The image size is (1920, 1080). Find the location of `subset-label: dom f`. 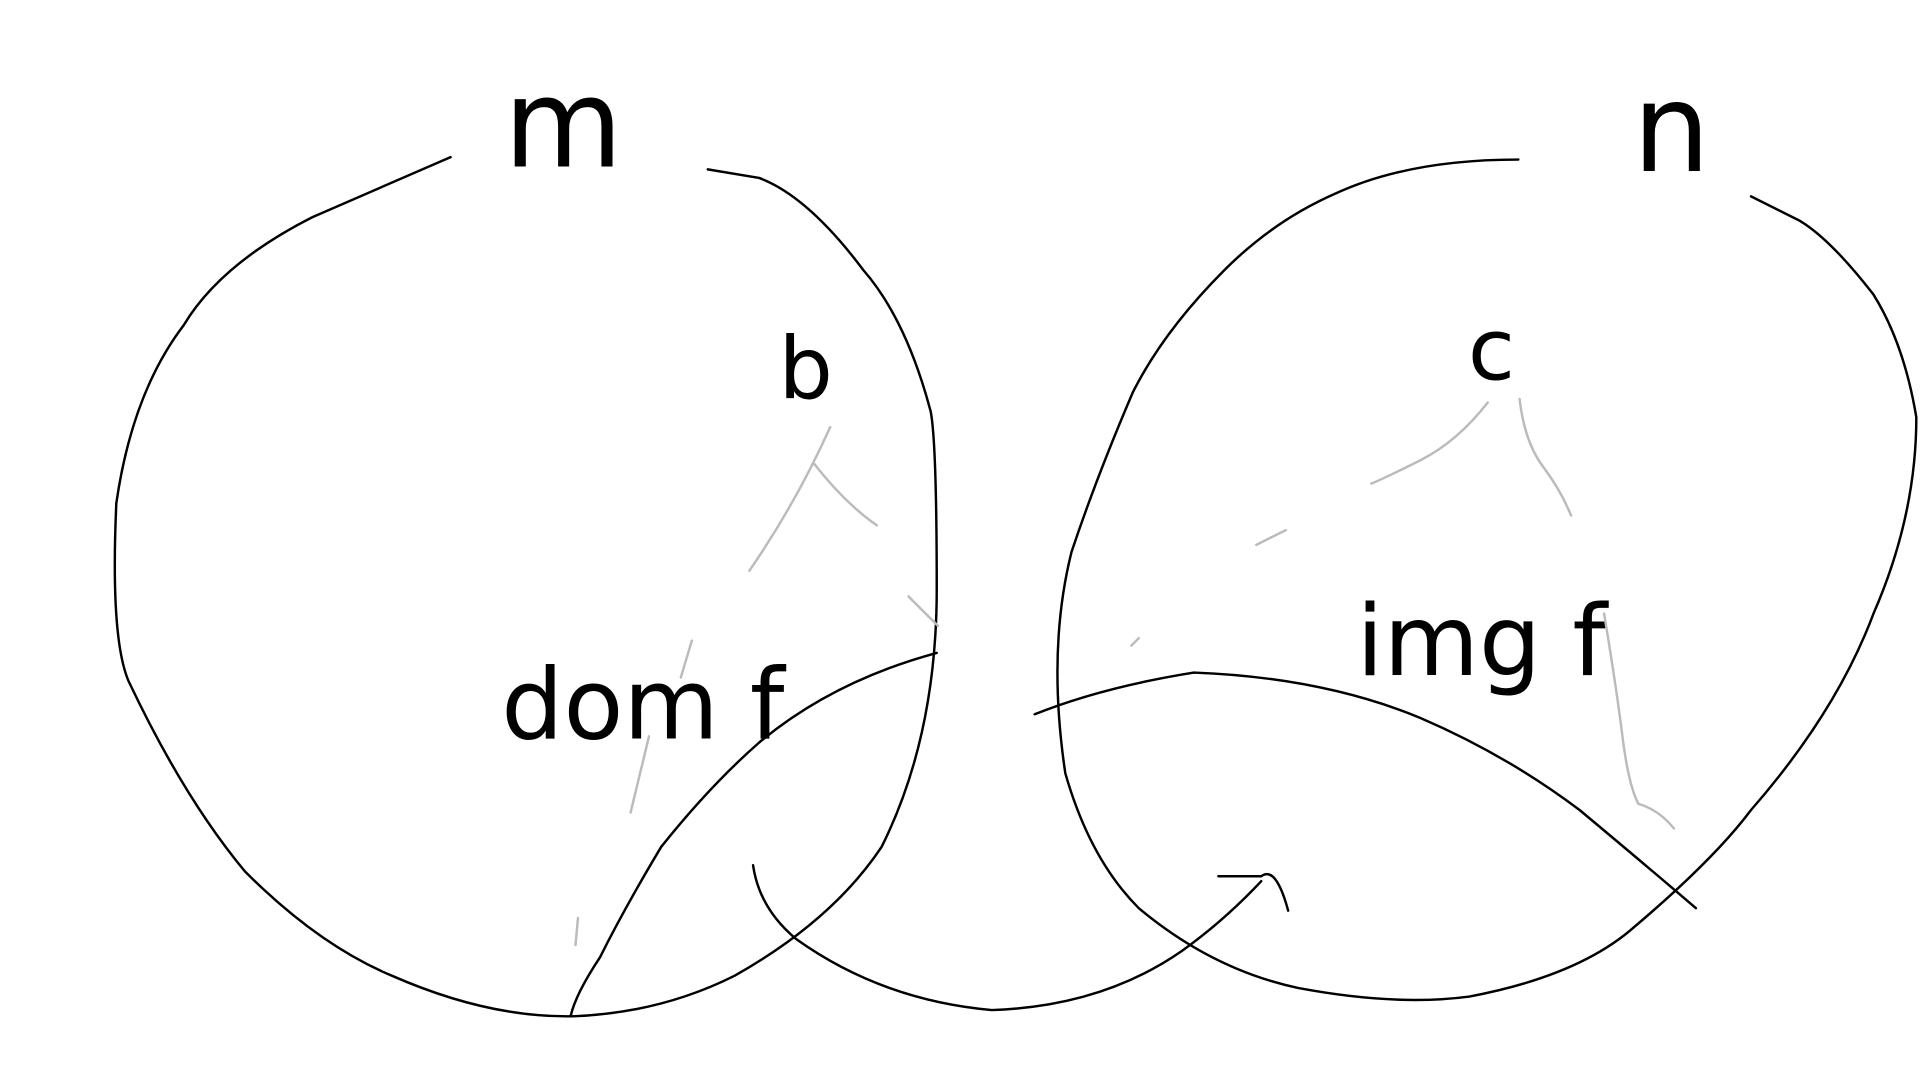

subset-label: dom f is located at coordinates (644, 706).